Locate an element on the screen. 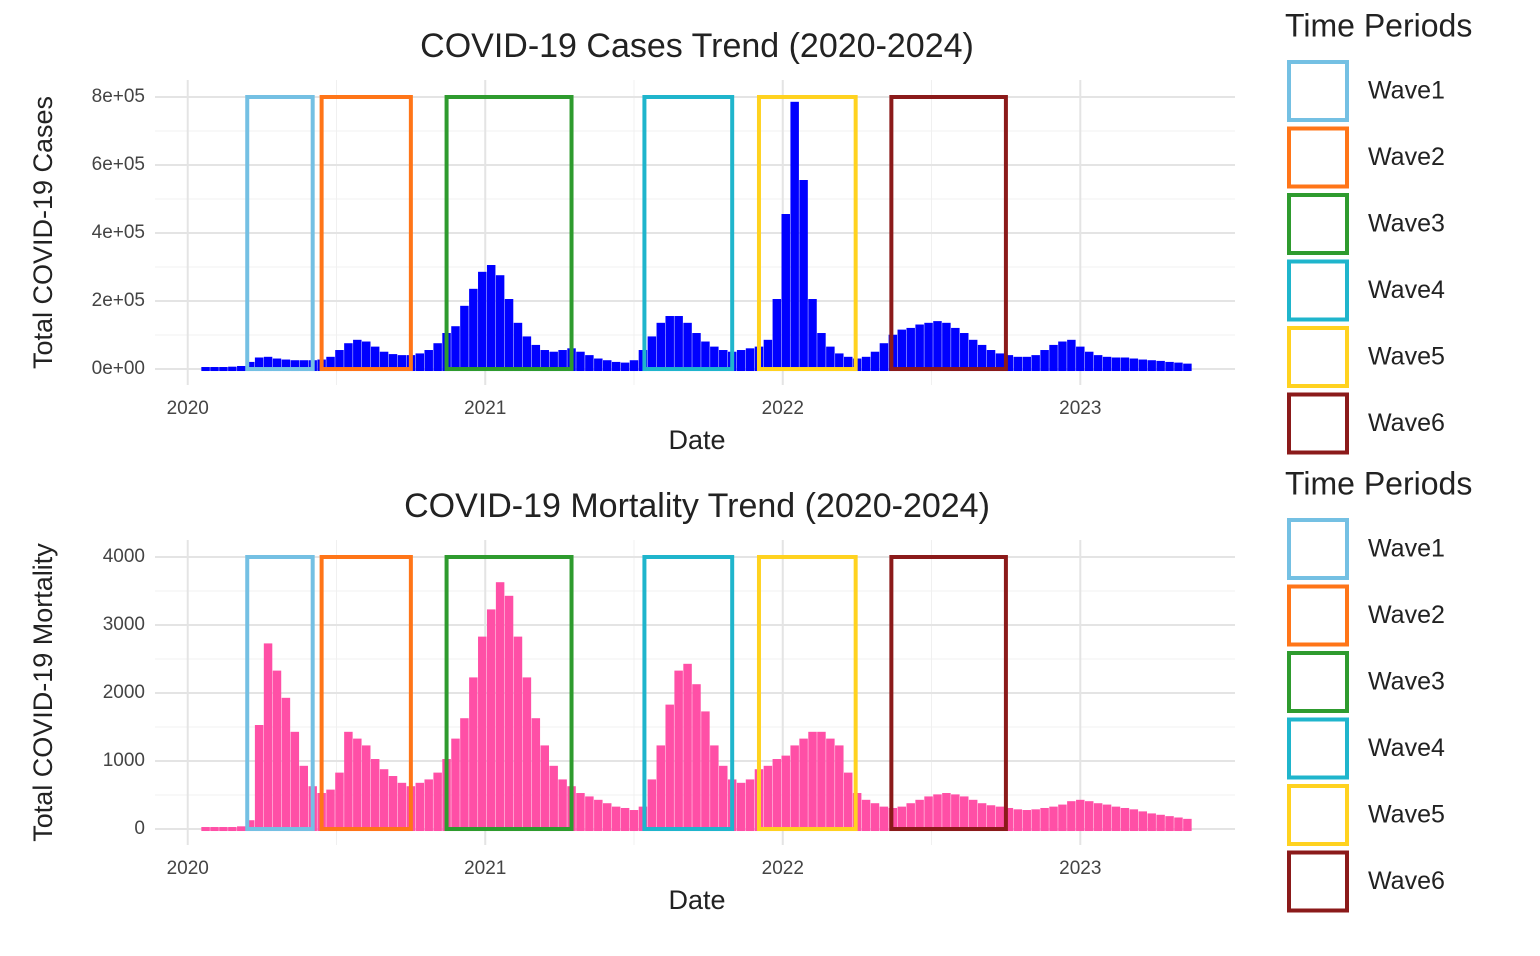 Image resolution: width=1540 pixels, height=956 pixels. legend-label: Wave2 is located at coordinates (1406, 157).